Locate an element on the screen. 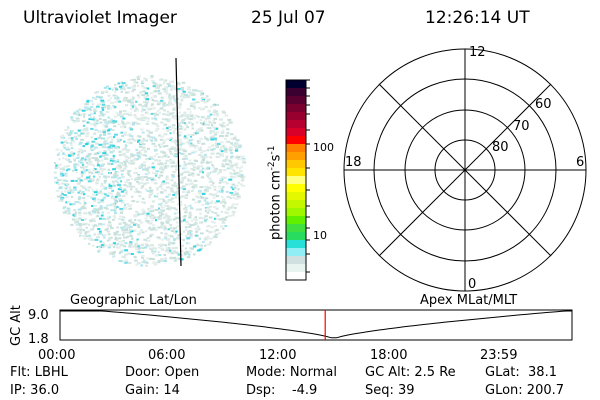 This screenshot has height=400, width=600. instrument-title: Ultraviolet Imager is located at coordinates (100, 18).